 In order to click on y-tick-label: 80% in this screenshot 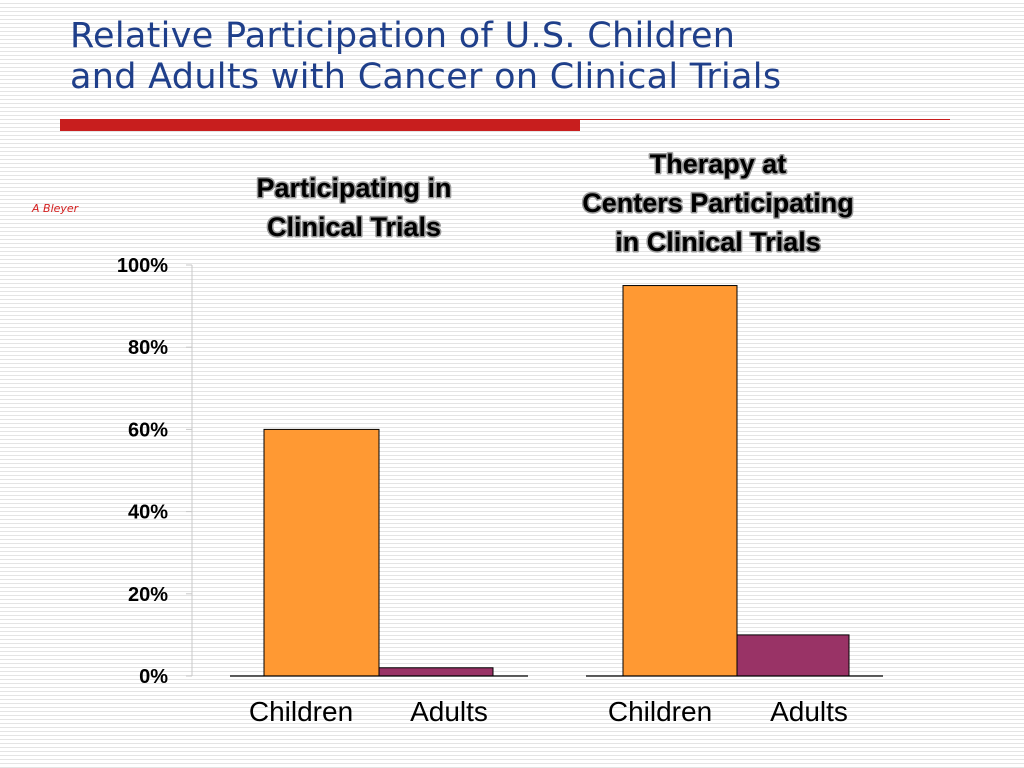, I will do `click(148, 348)`.